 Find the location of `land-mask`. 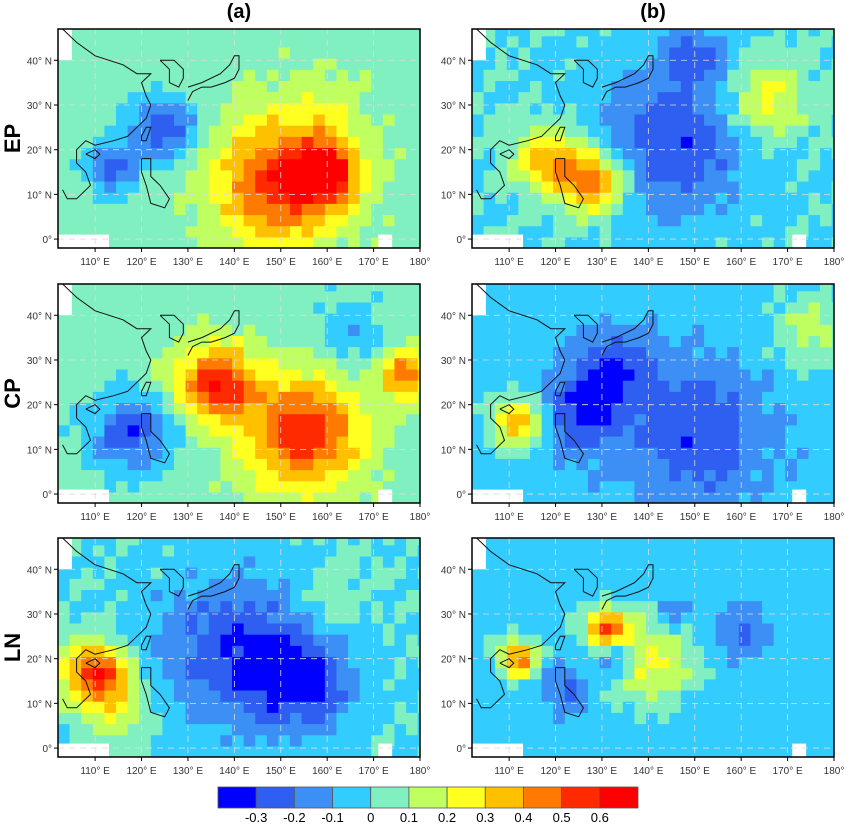

land-mask is located at coordinates (479, 45).